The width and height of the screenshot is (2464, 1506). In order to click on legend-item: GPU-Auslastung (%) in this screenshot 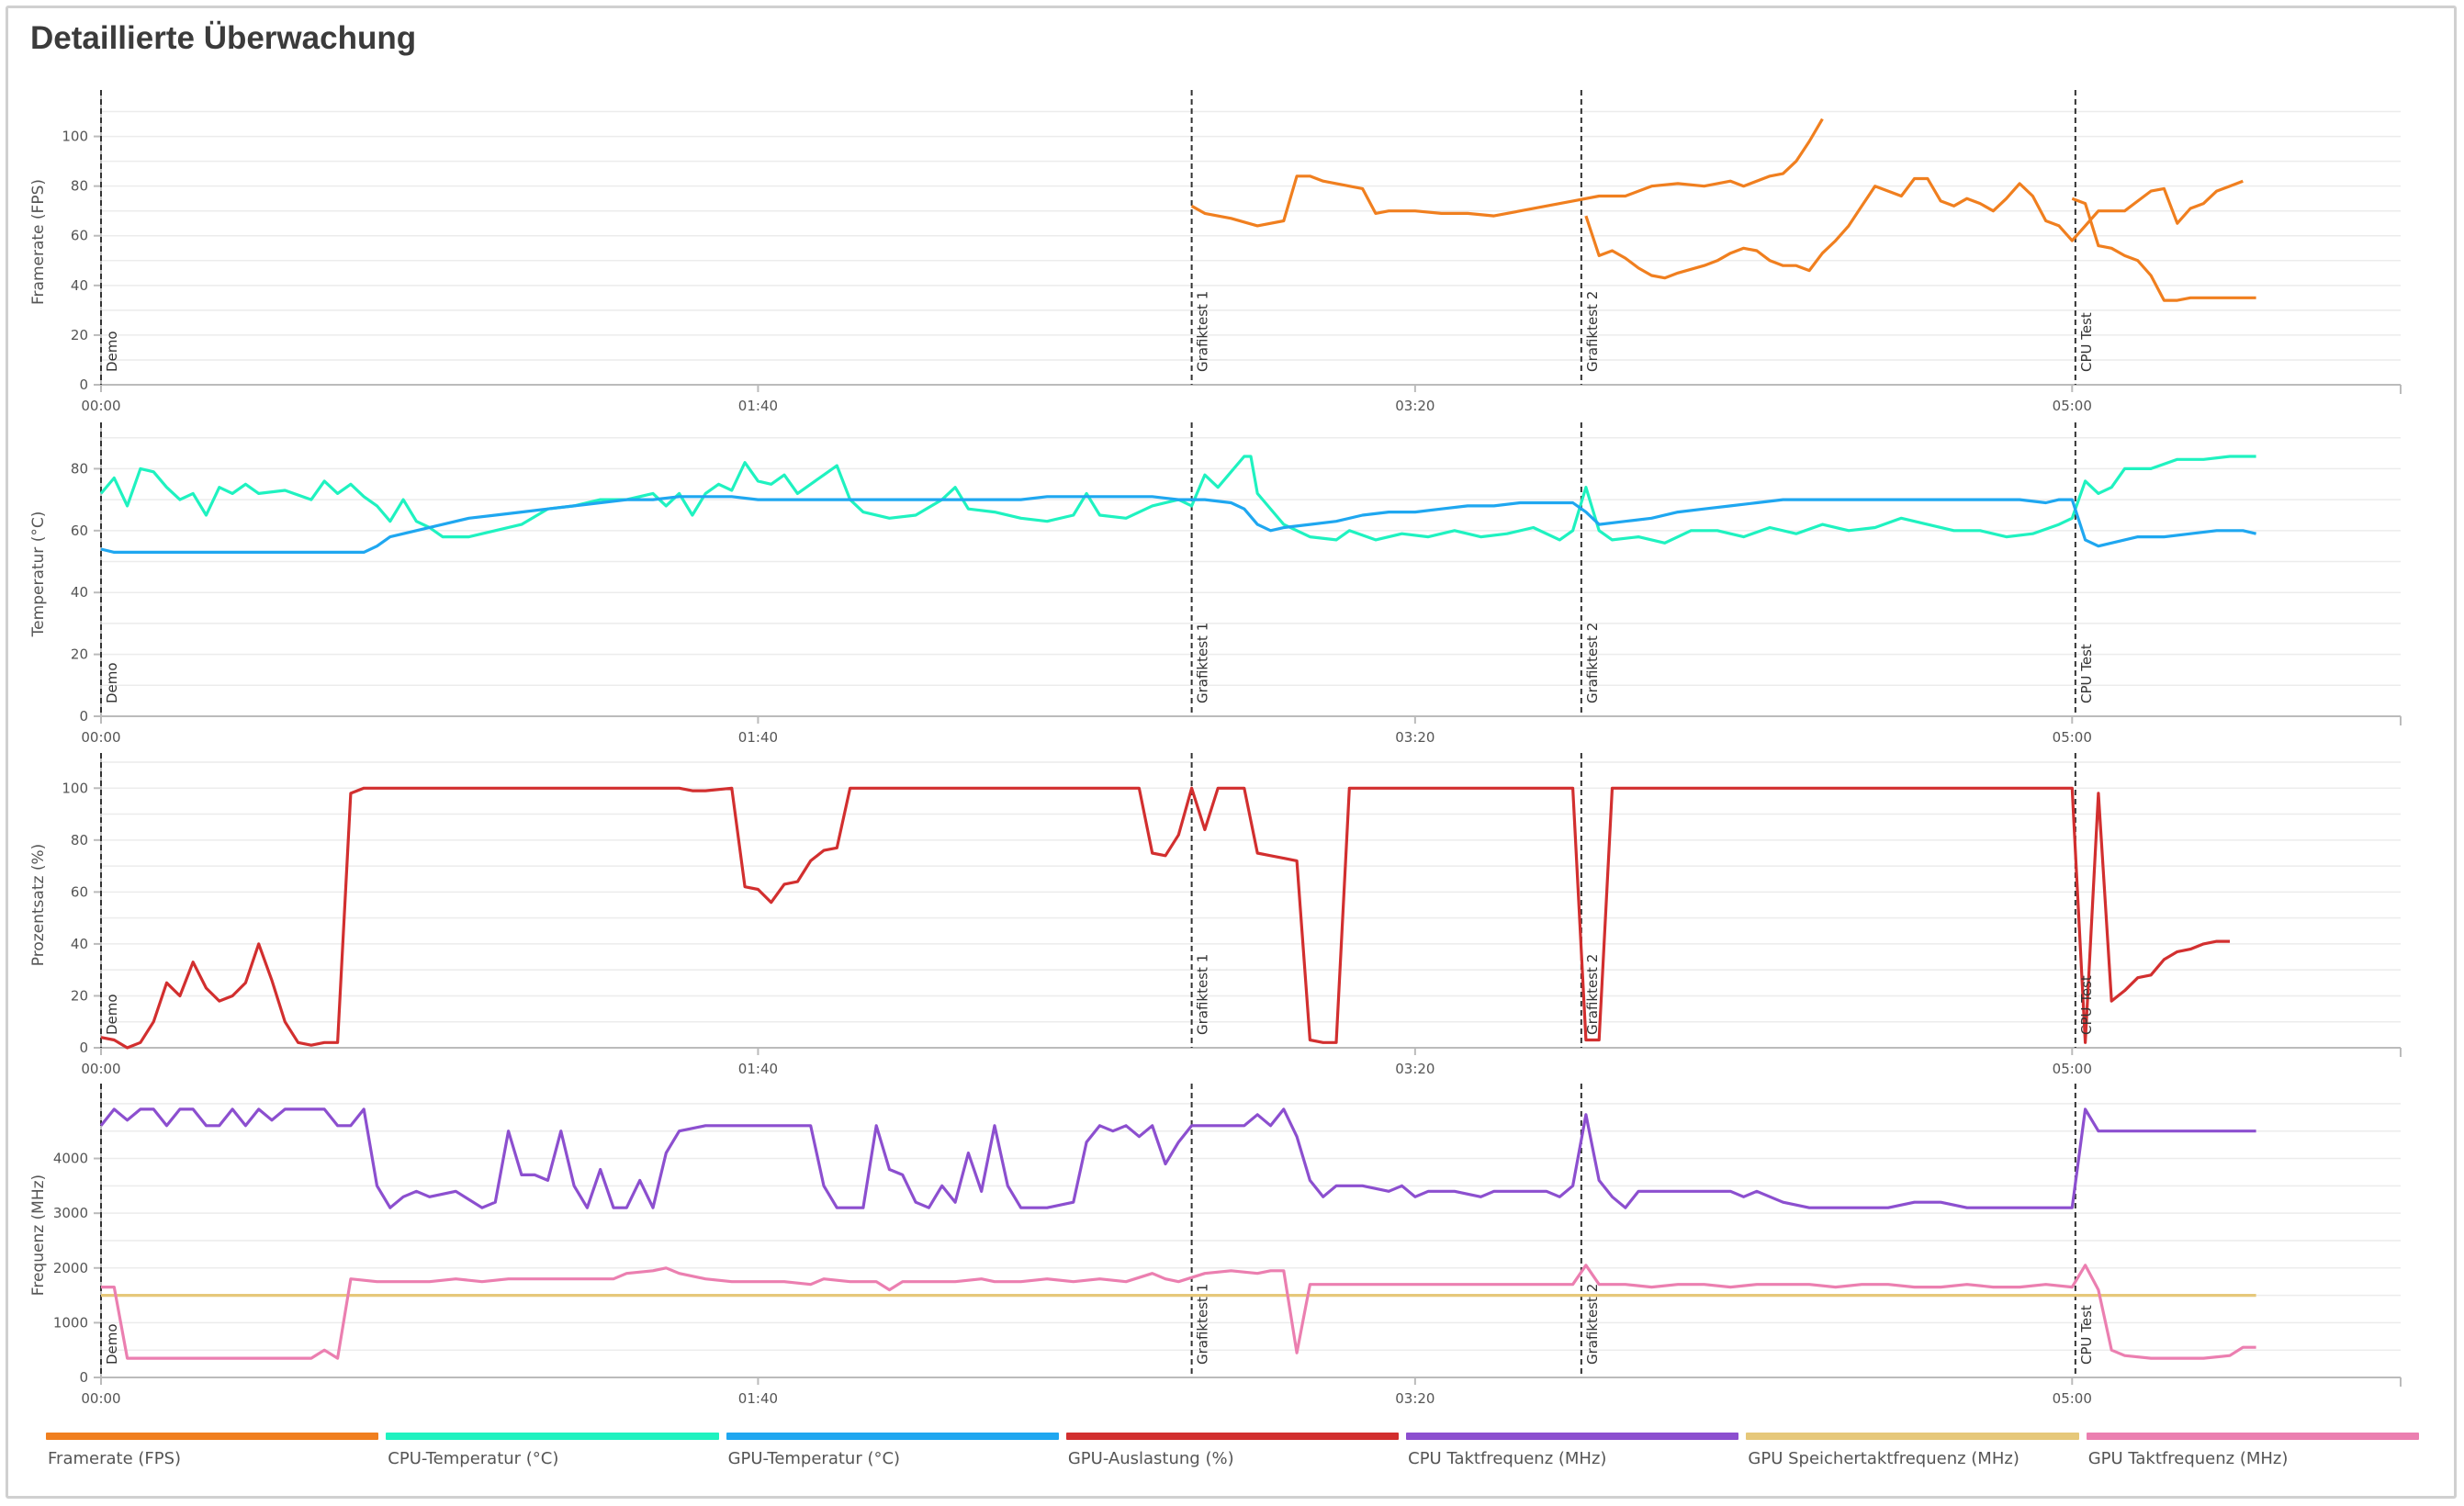, I will do `click(1232, 1460)`.